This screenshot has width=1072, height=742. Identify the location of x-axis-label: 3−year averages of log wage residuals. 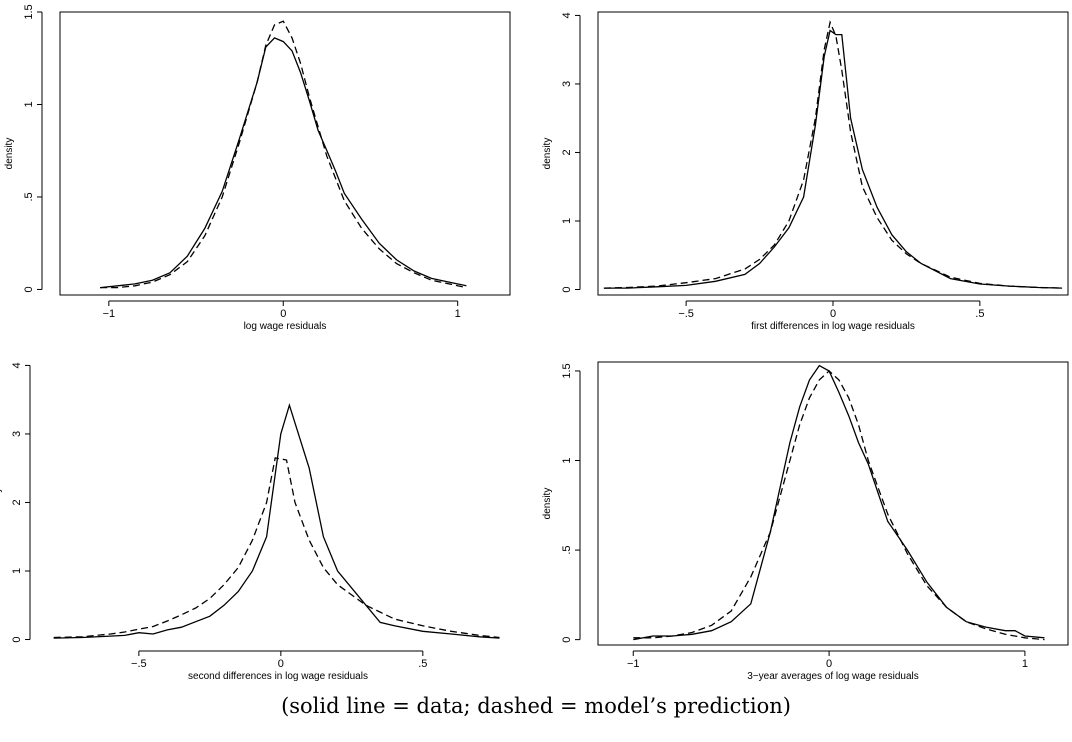
(833, 676).